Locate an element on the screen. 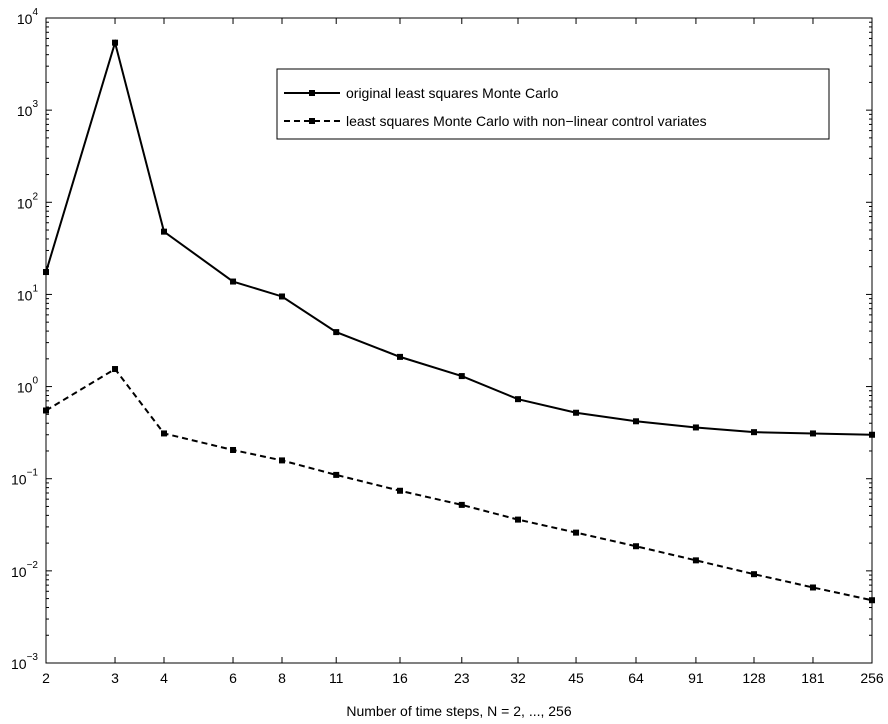 This screenshot has height=724, width=888. y-tick-label: 10⁴ is located at coordinates (28, 17).